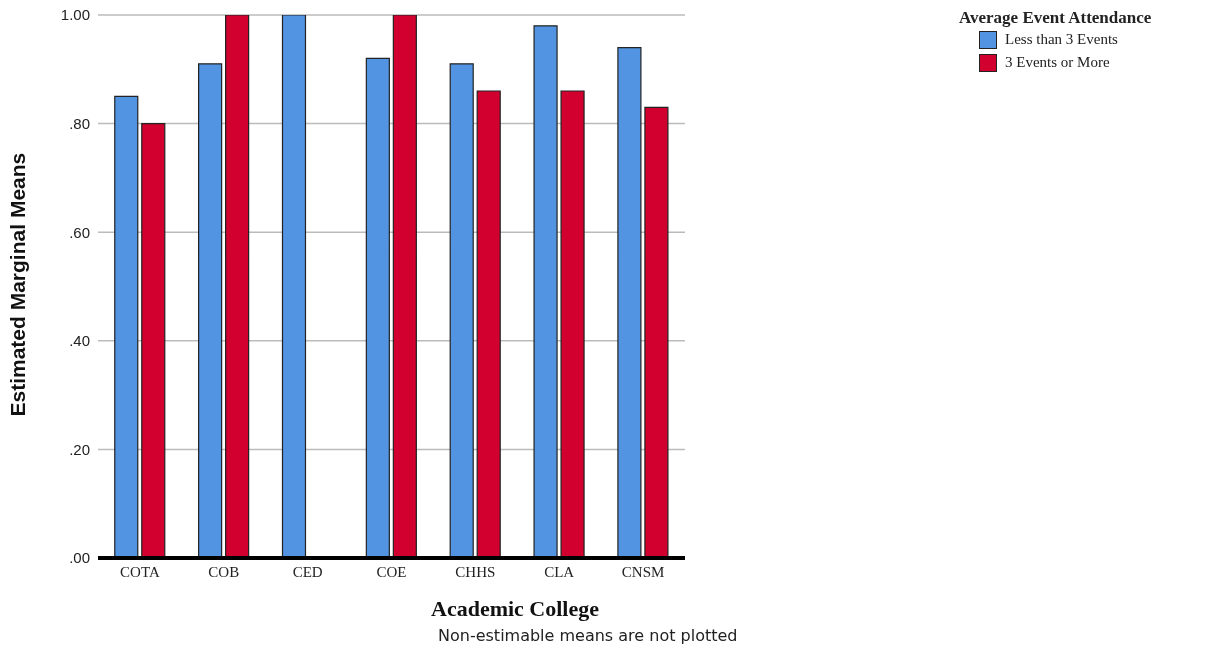  What do you see at coordinates (79, 232) in the screenshot?
I see `y-tick-label: .60` at bounding box center [79, 232].